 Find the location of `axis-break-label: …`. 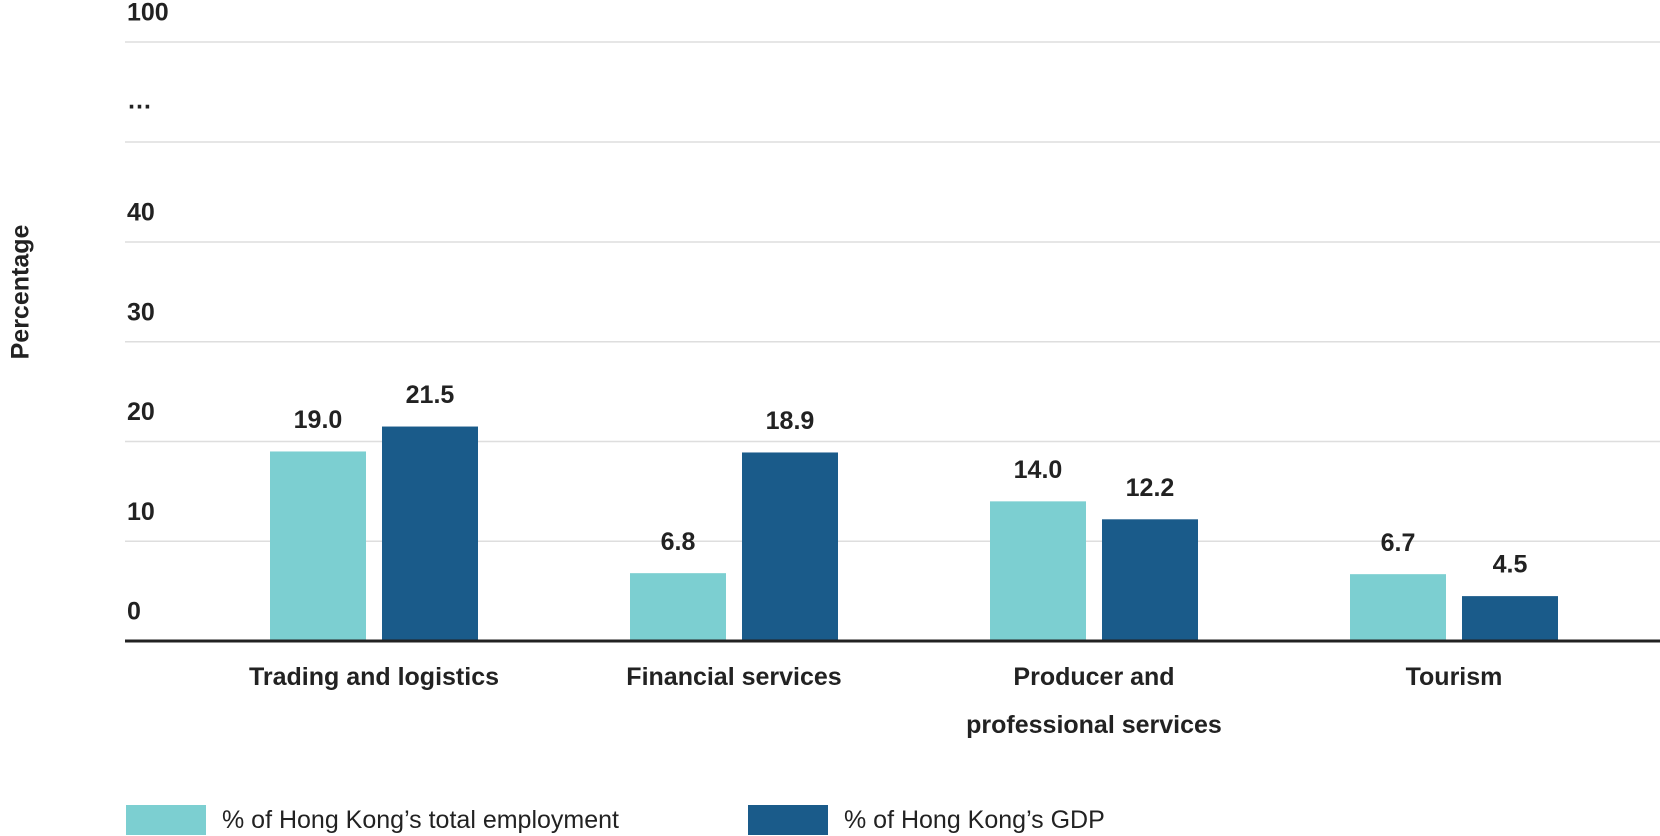

axis-break-label: … is located at coordinates (139, 101).